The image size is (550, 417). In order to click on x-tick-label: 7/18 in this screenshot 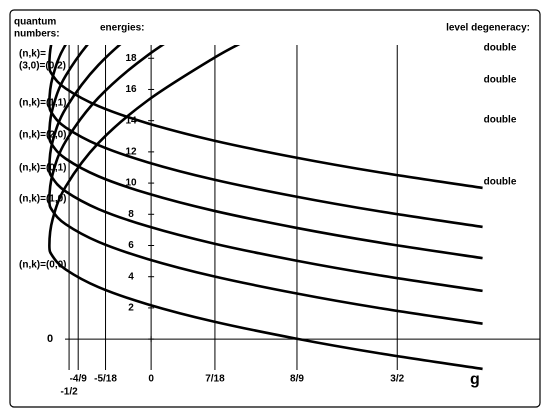, I will do `click(215, 379)`.